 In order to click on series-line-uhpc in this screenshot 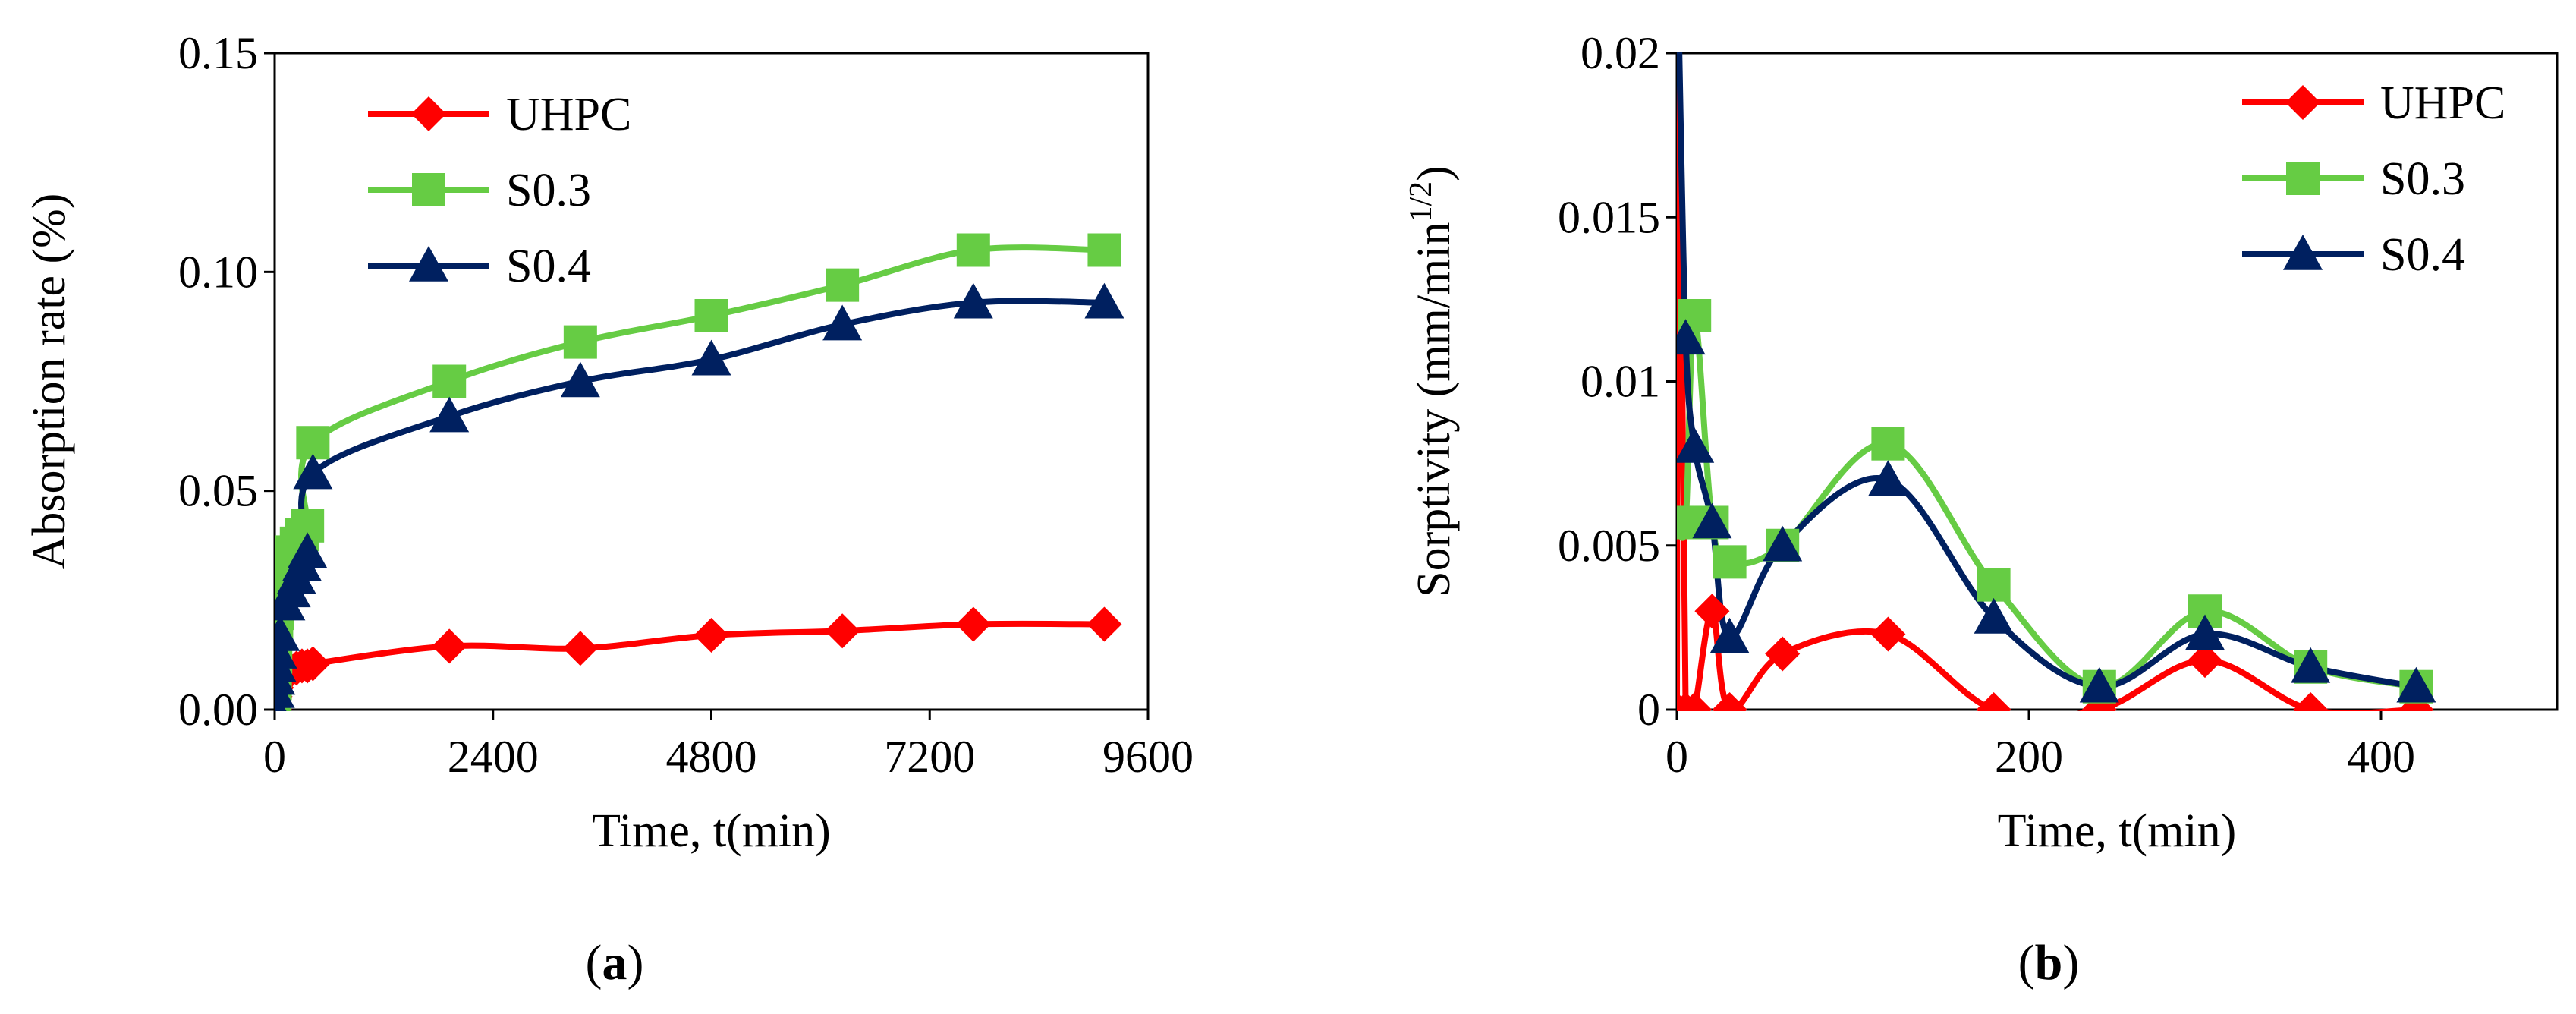, I will do `click(691, 665)`.